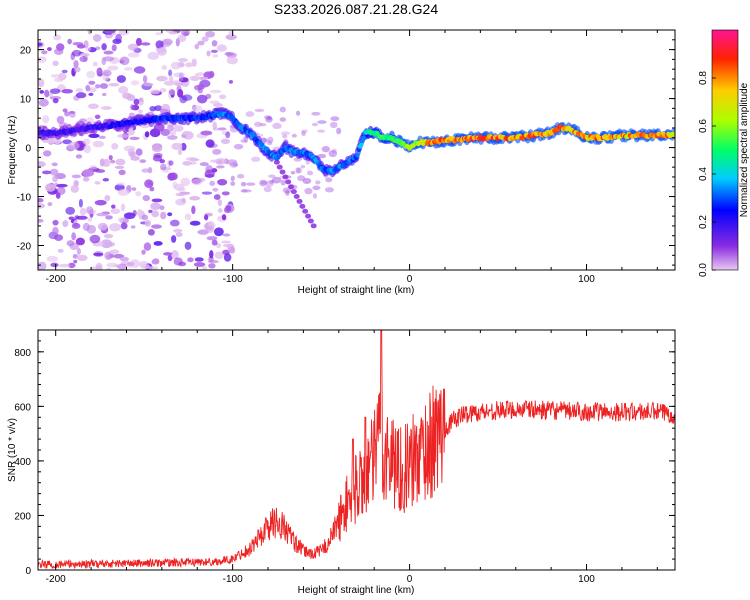  What do you see at coordinates (356, 142) in the screenshot?
I see `spectrogram-ridge` at bounding box center [356, 142].